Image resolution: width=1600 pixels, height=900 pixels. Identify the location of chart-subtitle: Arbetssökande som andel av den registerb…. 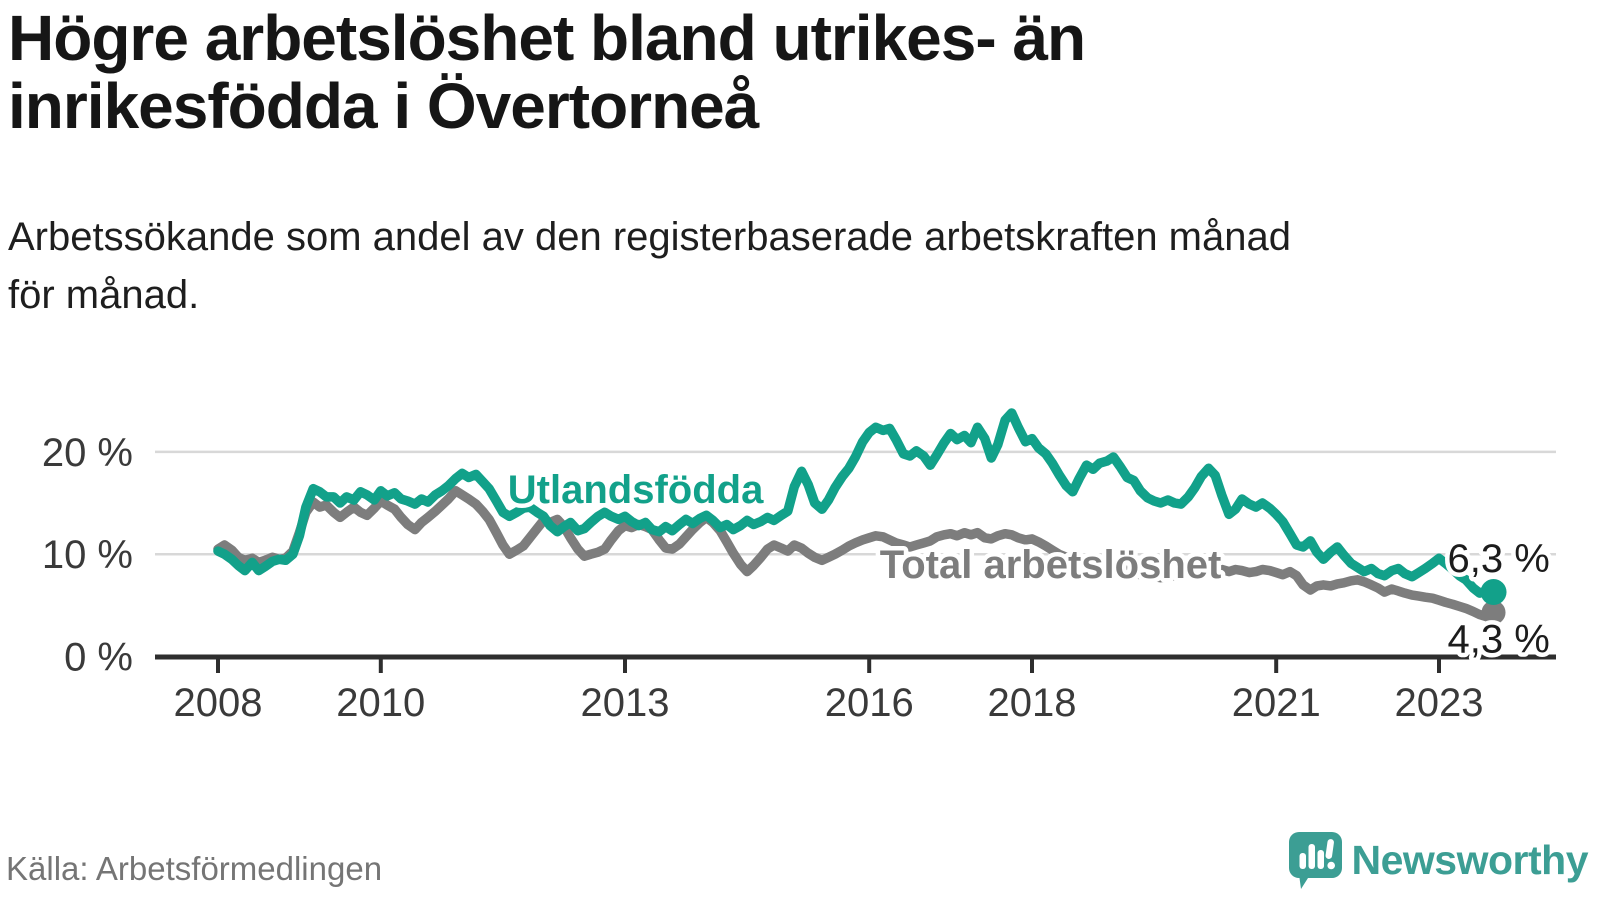
(649, 266).